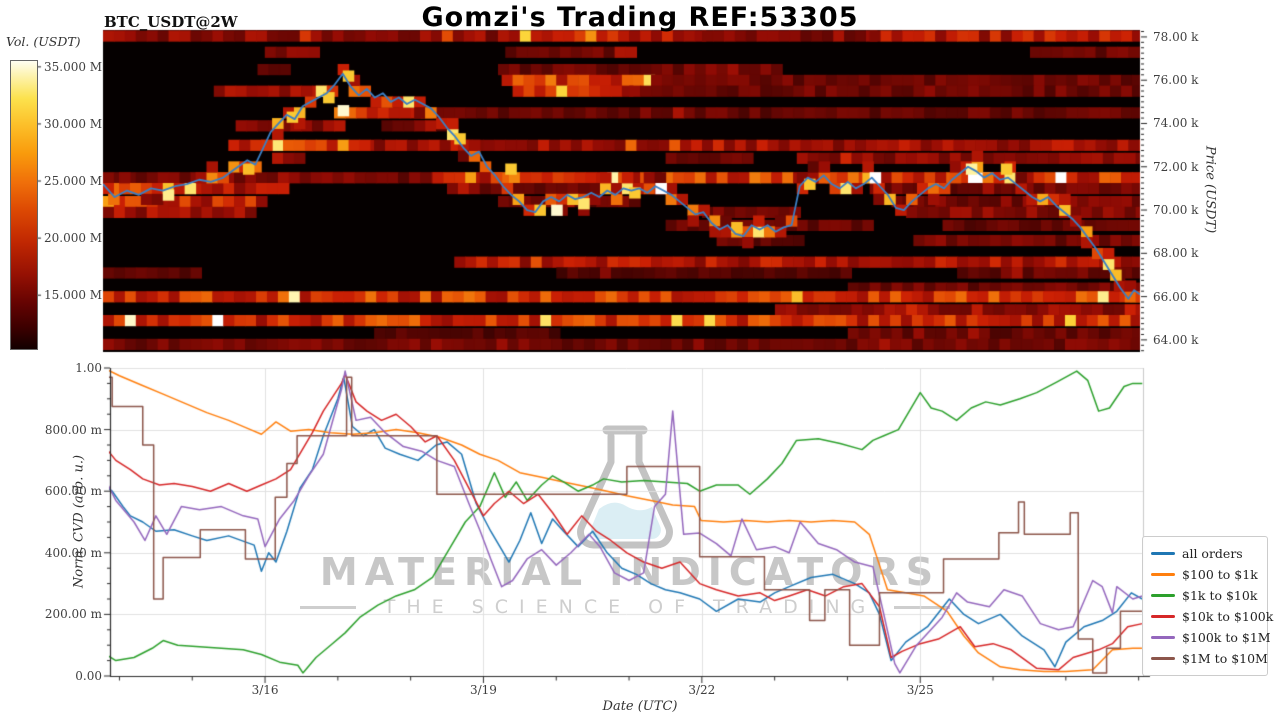 This screenshot has height=720, width=1280. What do you see at coordinates (73, 491) in the screenshot?
I see `cvd-tick-label: 600.00 m` at bounding box center [73, 491].